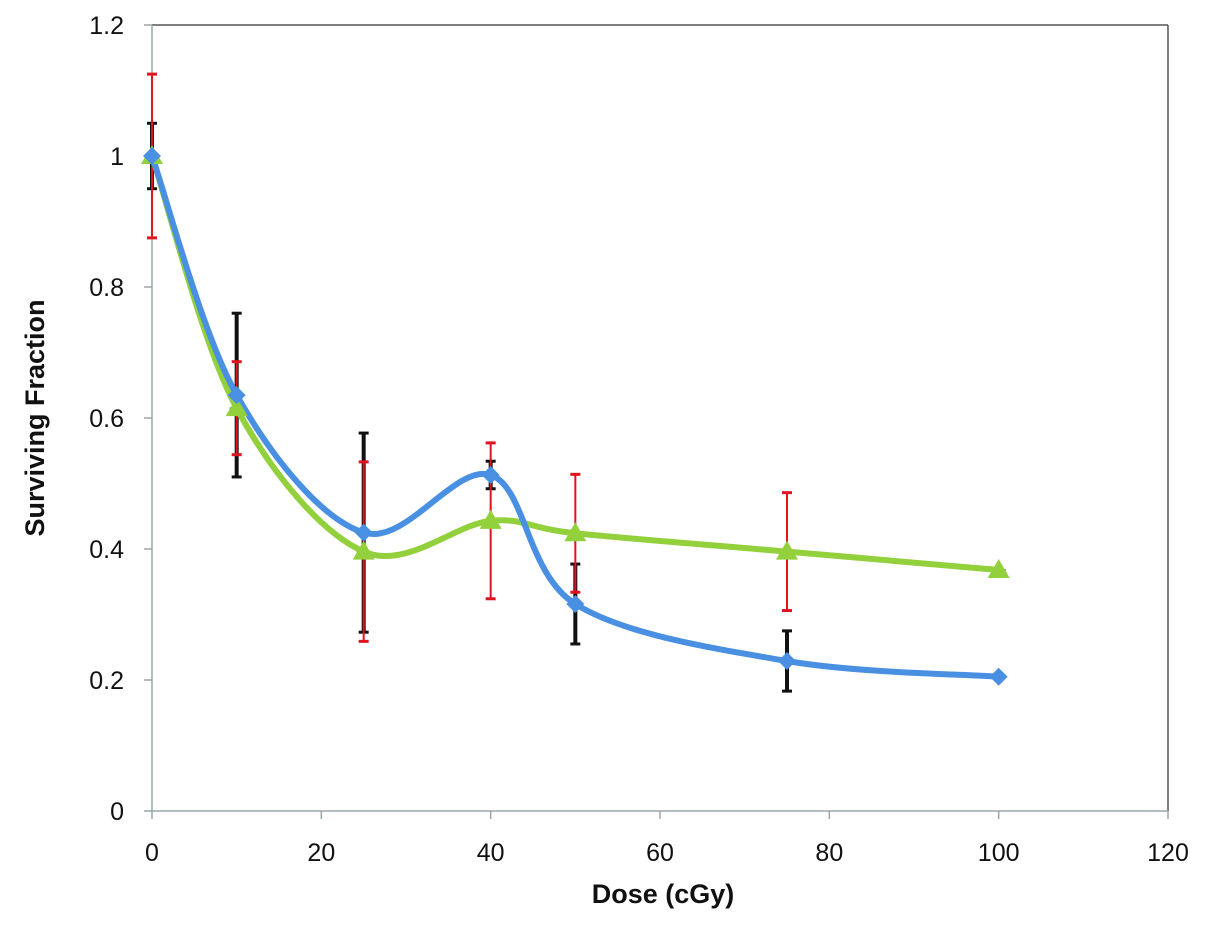 The height and width of the screenshot is (935, 1212). Describe the element at coordinates (660, 853) in the screenshot. I see `x-tick-label: 60` at that location.